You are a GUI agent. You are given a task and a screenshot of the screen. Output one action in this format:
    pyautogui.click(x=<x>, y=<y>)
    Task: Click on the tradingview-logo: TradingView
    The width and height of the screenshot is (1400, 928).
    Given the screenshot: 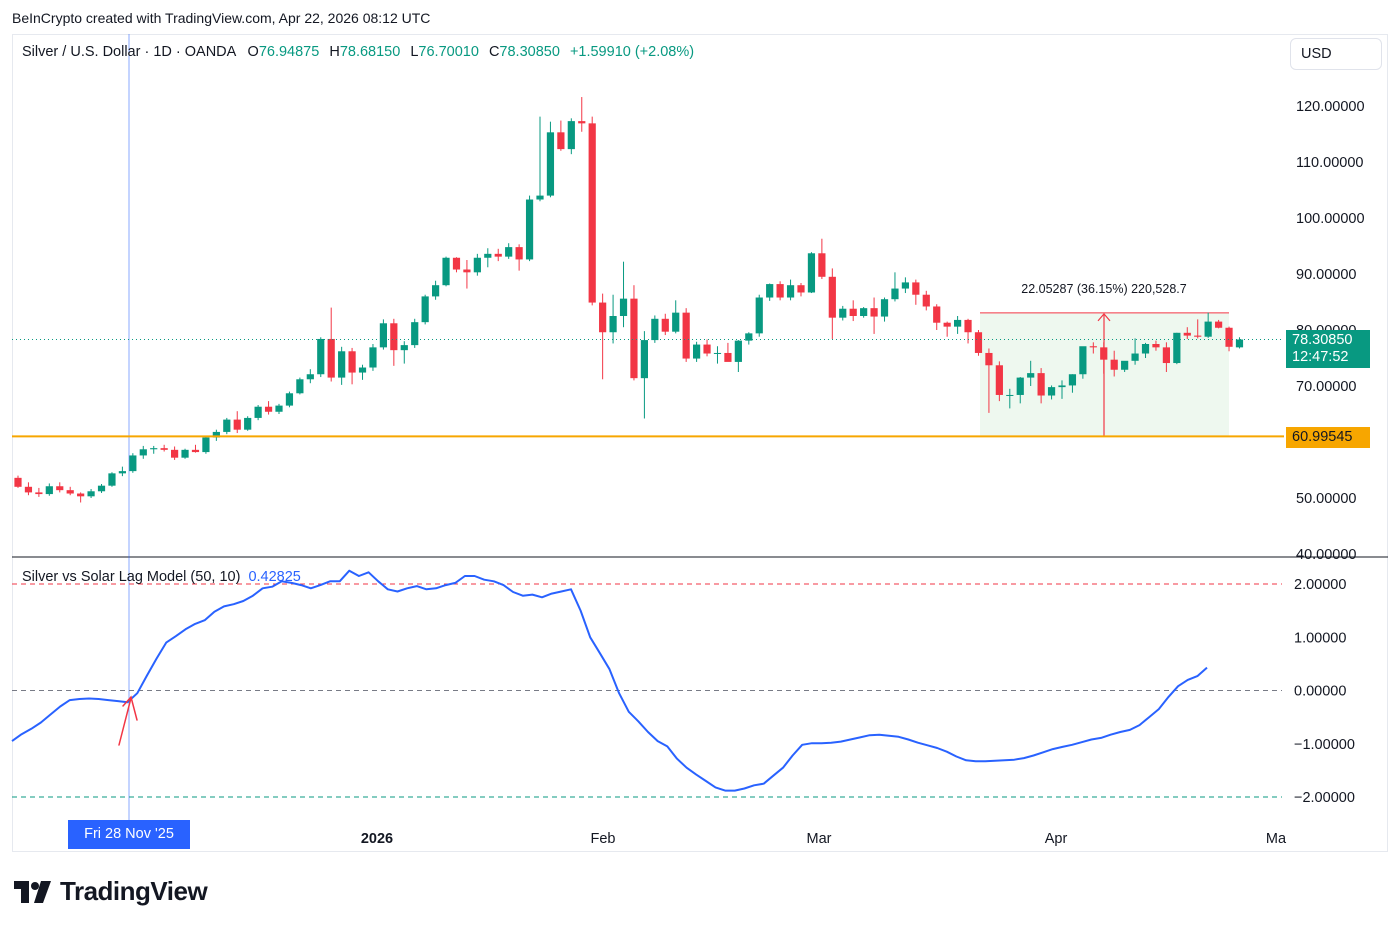 What is the action you would take?
    pyautogui.click(x=111, y=891)
    